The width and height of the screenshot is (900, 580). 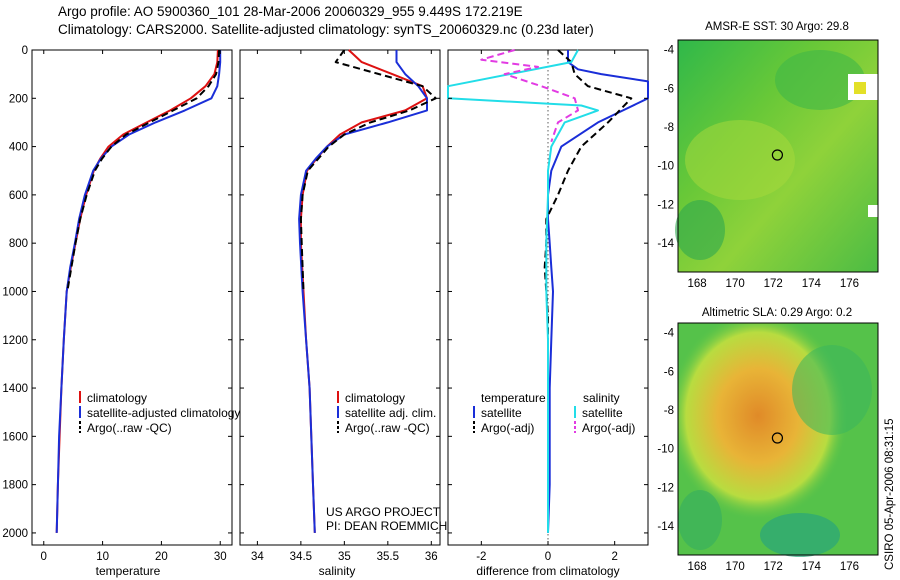 I want to click on temperature-panel-series-argo-raw-qc-, so click(x=143, y=170).